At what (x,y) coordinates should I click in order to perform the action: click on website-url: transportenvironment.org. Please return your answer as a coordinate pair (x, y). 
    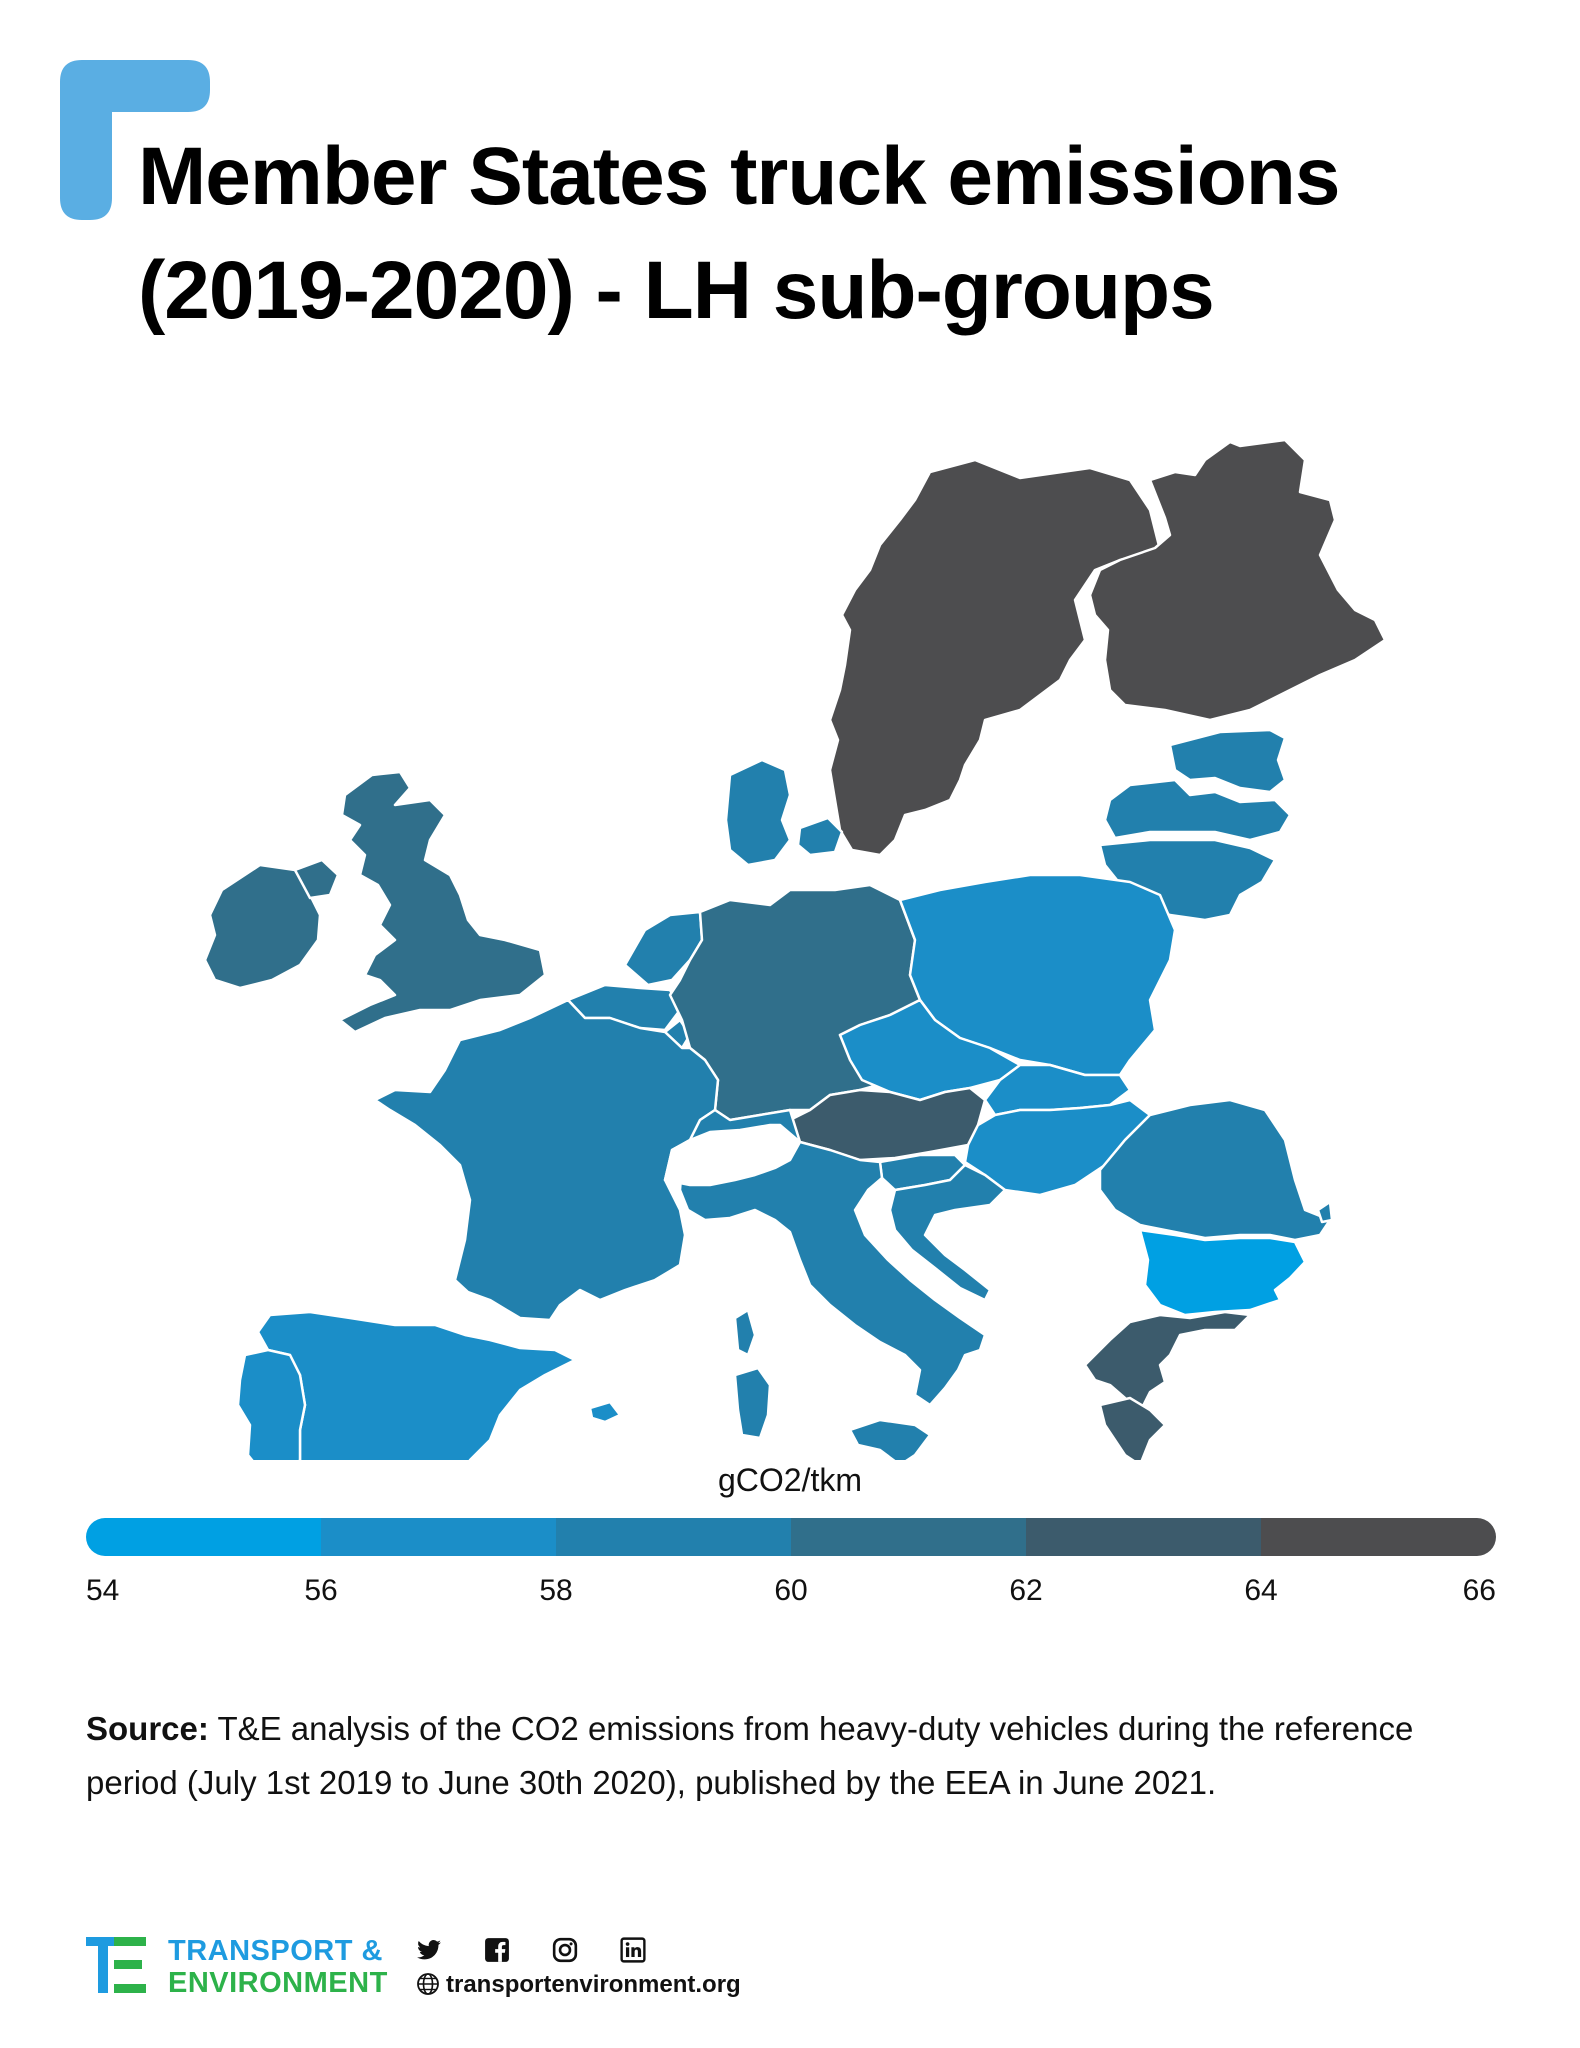
    Looking at the image, I should click on (593, 1984).